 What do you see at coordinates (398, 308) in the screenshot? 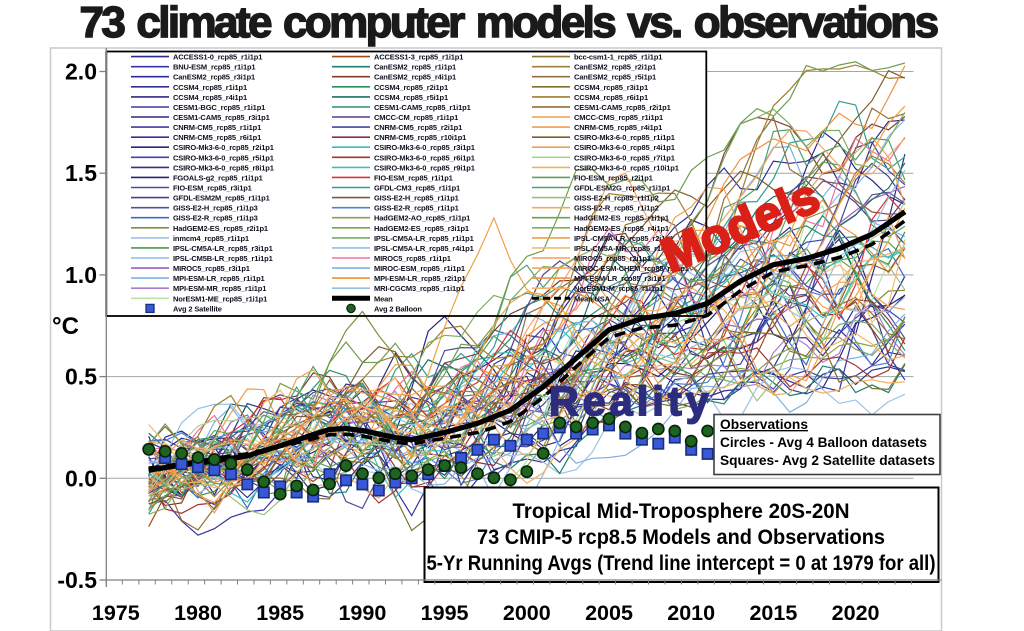
I see `svg-text: Avg 2 Balloon` at bounding box center [398, 308].